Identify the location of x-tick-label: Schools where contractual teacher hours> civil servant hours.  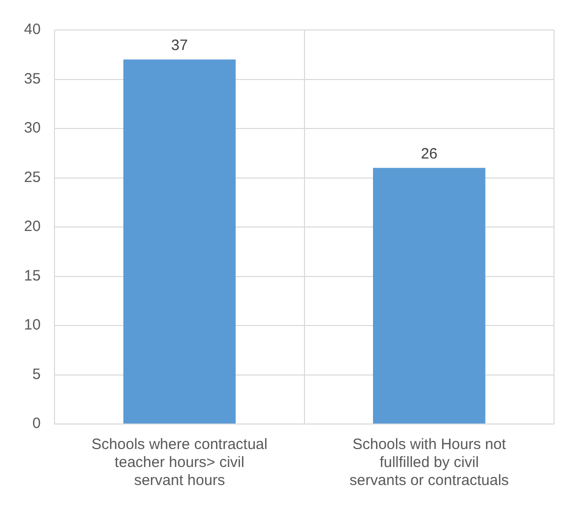
(180, 463).